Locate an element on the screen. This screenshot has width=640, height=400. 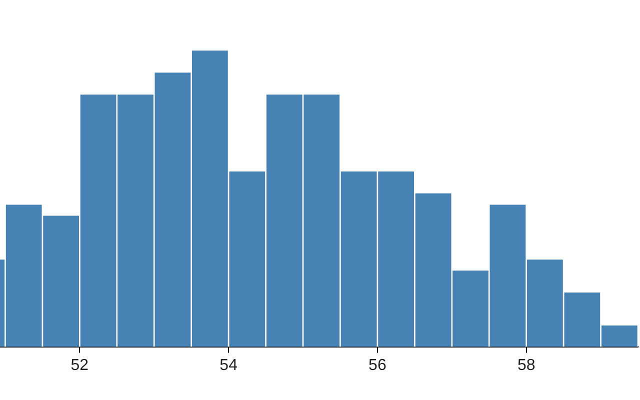
x-tick-label: 54 is located at coordinates (229, 365).